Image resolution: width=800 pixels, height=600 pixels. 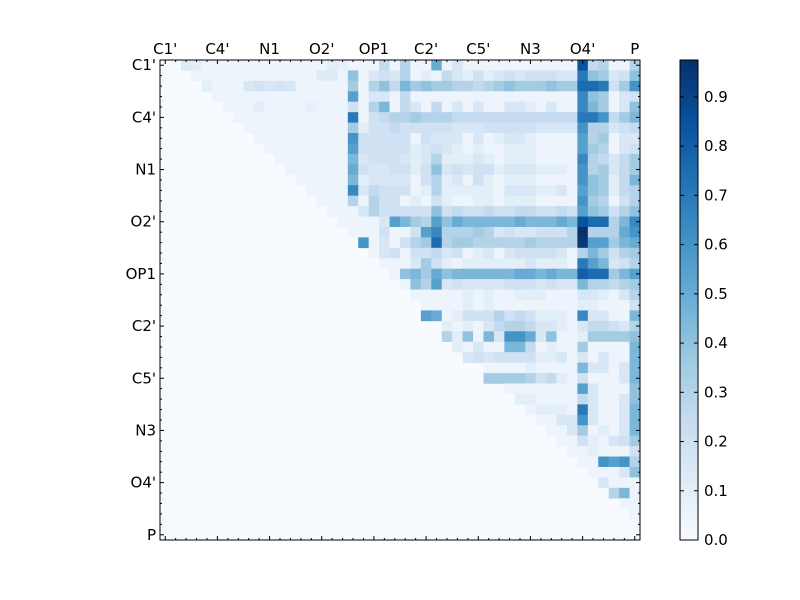 I want to click on colorbar-tick-label: 0.0, so click(x=716, y=540).